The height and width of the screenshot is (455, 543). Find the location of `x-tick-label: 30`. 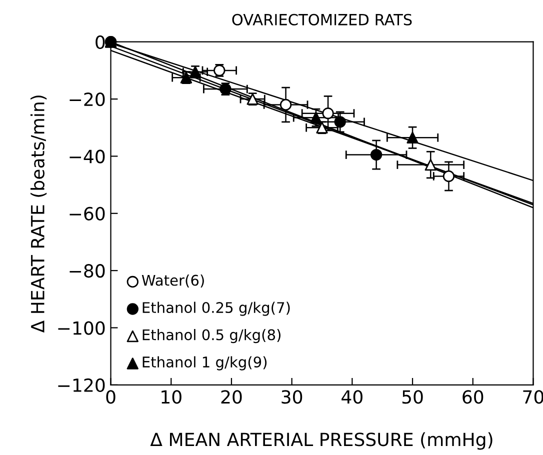

x-tick-label: 30 is located at coordinates (292, 397).